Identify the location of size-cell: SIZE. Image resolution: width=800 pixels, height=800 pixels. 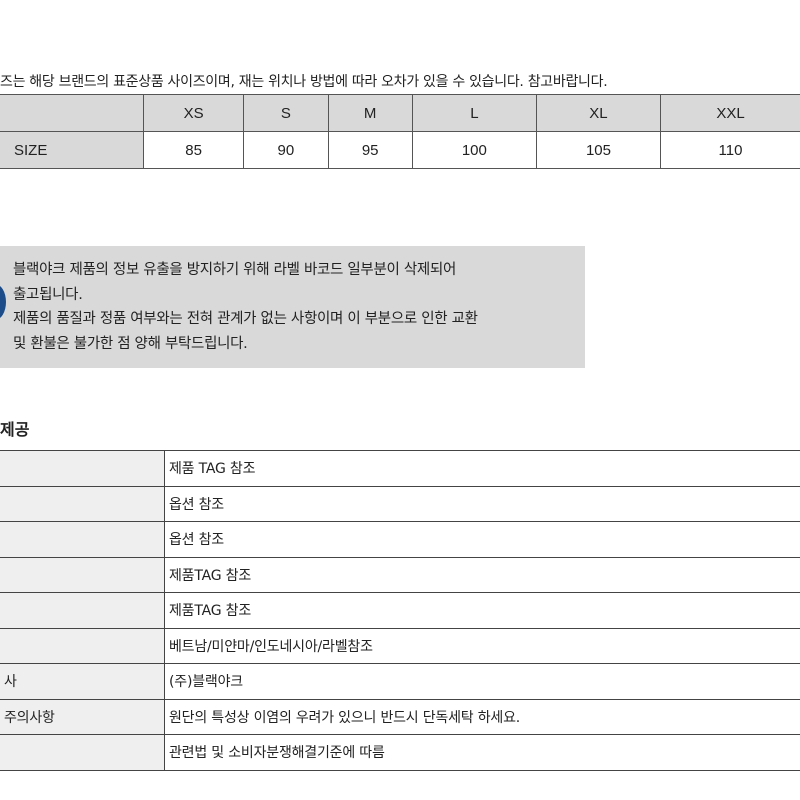
(72, 150).